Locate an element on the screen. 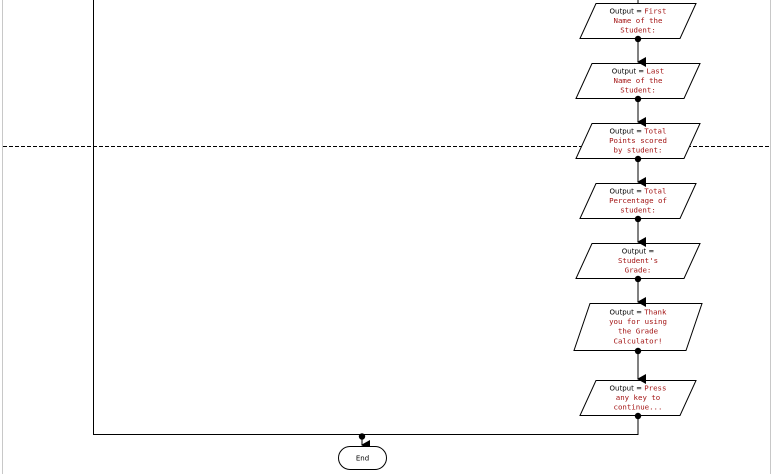 The width and height of the screenshot is (773, 474). output-value-first: Last is located at coordinates (655, 70).